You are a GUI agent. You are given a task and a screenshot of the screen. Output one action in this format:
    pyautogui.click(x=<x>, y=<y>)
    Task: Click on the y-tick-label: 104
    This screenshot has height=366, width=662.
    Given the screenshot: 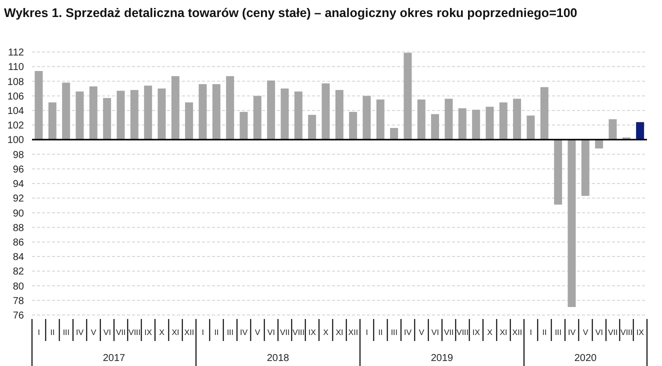 What is the action you would take?
    pyautogui.click(x=15, y=111)
    